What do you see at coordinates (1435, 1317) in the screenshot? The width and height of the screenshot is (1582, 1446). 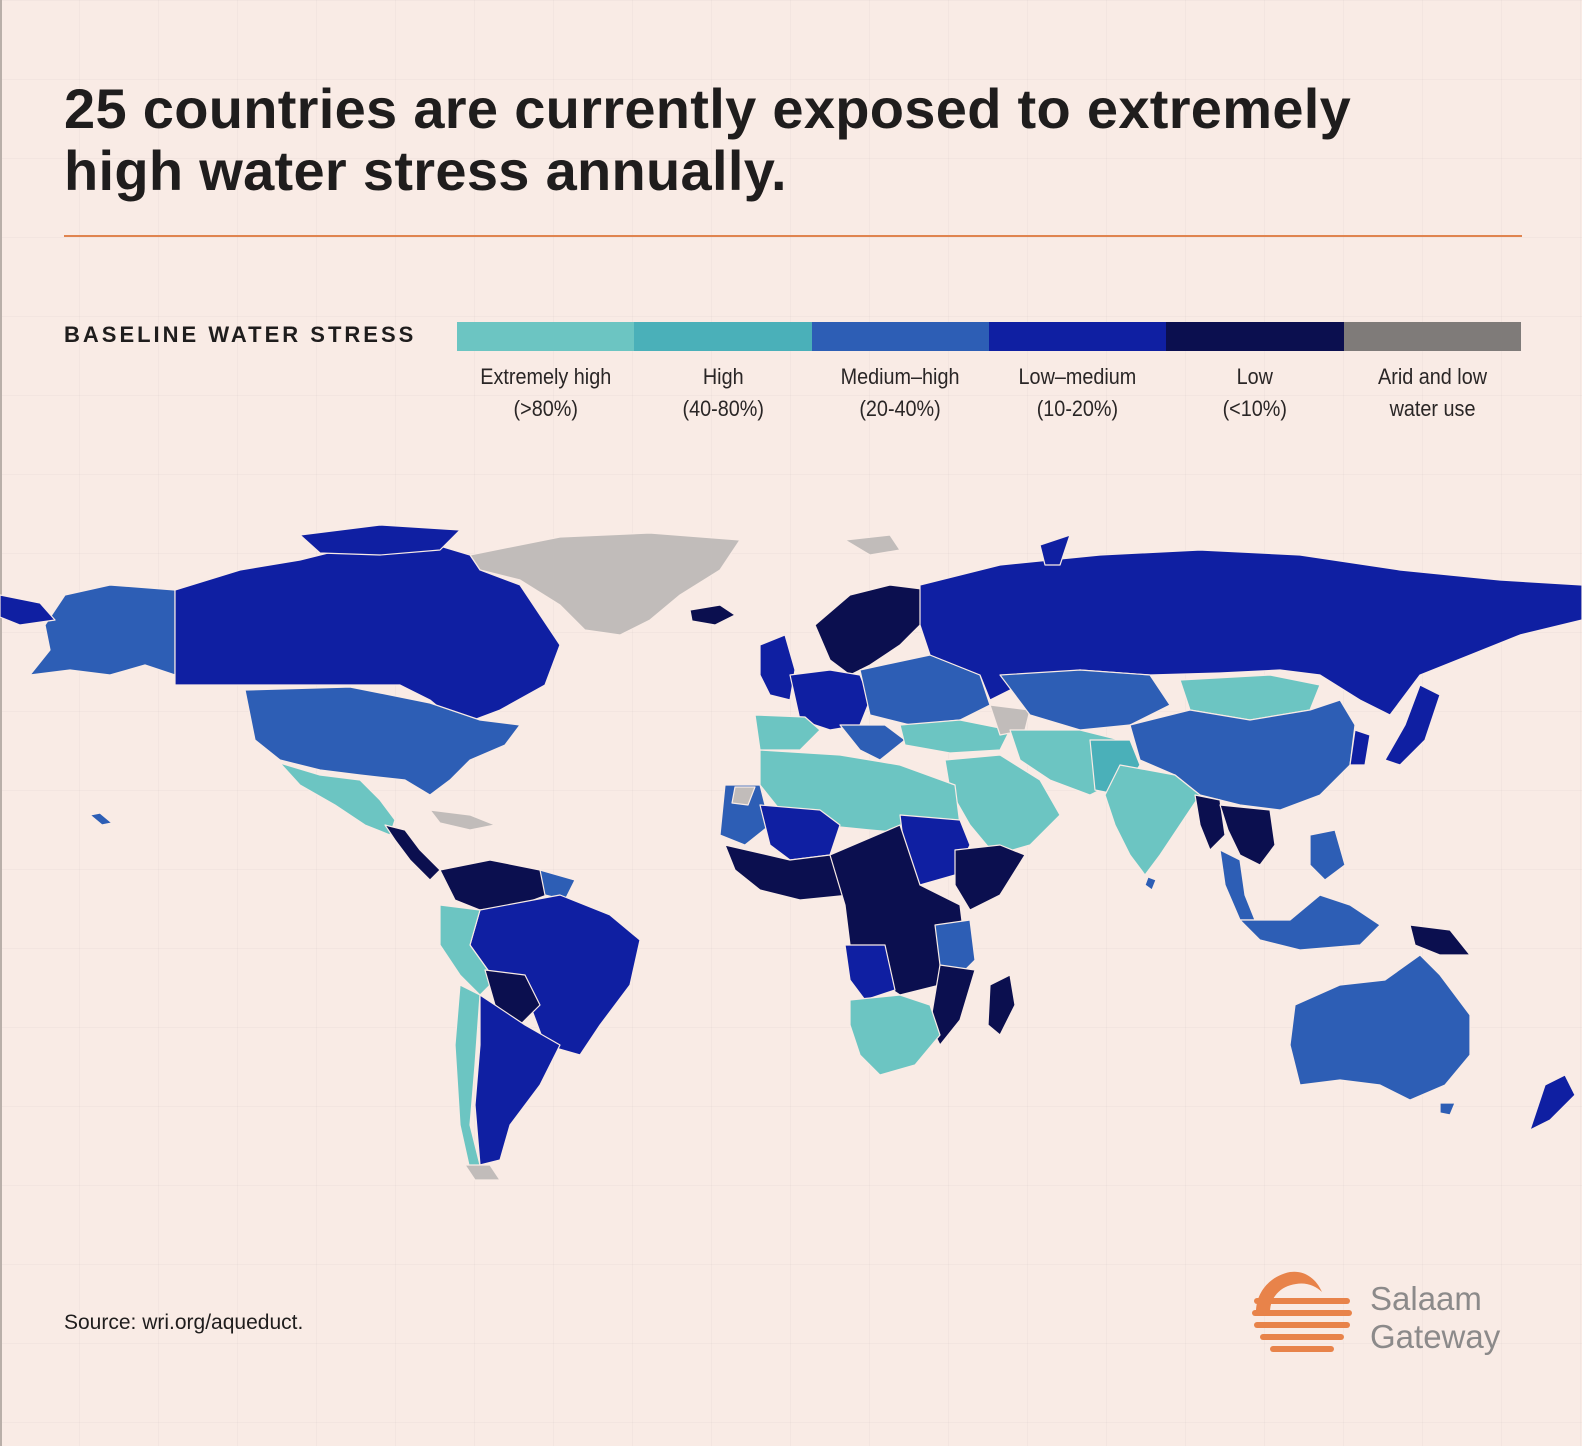 I see `brand-name: Salaam Gateway` at bounding box center [1435, 1317].